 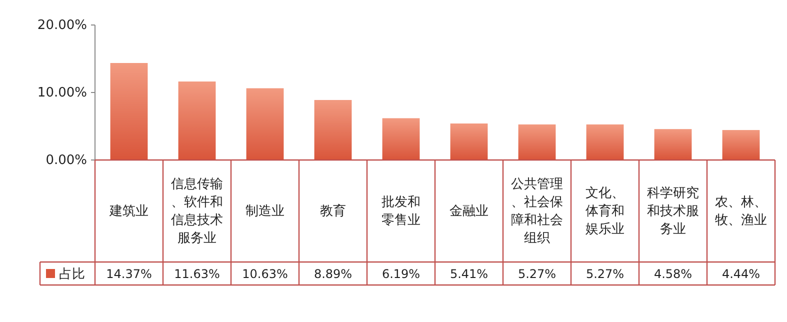 What do you see at coordinates (72, 274) in the screenshot?
I see `legend-label: 占比` at bounding box center [72, 274].